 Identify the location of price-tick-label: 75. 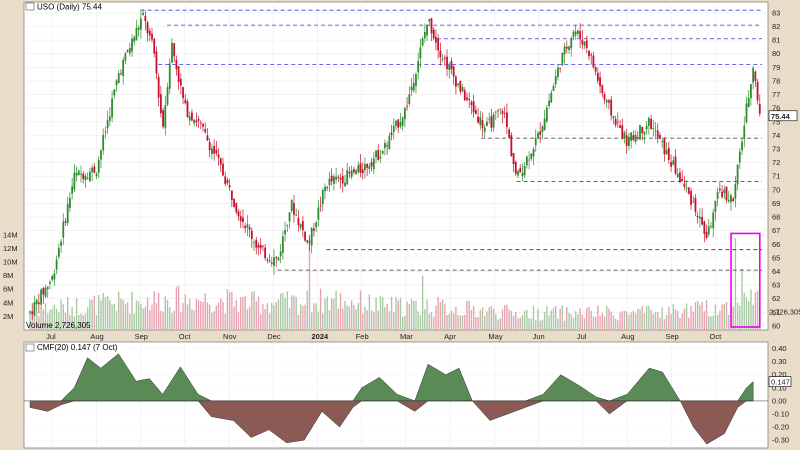
(776, 121).